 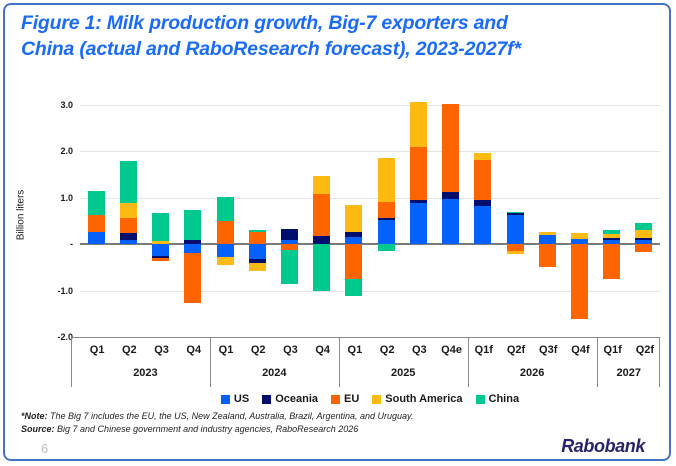 I want to click on legend-item-oceania: Oceania, so click(x=290, y=399).